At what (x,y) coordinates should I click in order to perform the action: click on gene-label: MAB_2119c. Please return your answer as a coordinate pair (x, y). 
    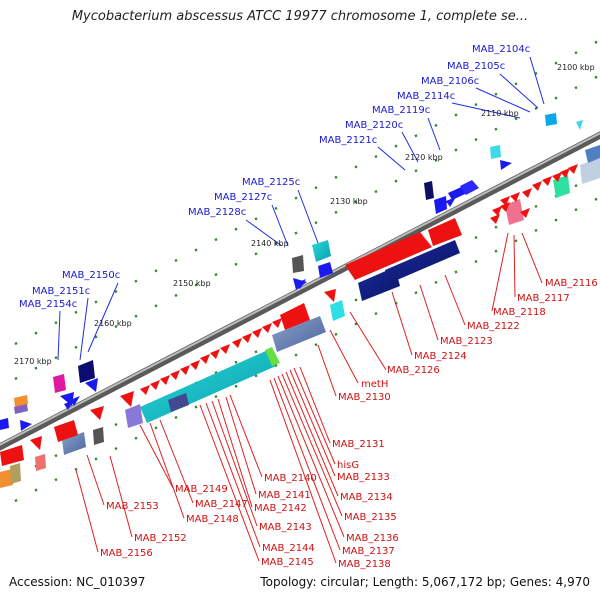
    Looking at the image, I should click on (401, 110).